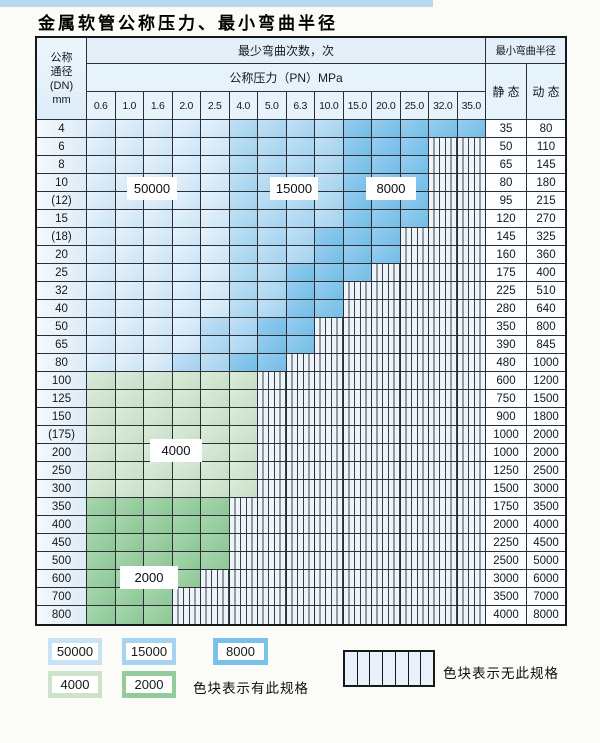 The width and height of the screenshot is (600, 743). What do you see at coordinates (389, 668) in the screenshot?
I see `legend-no-spec-swatch` at bounding box center [389, 668].